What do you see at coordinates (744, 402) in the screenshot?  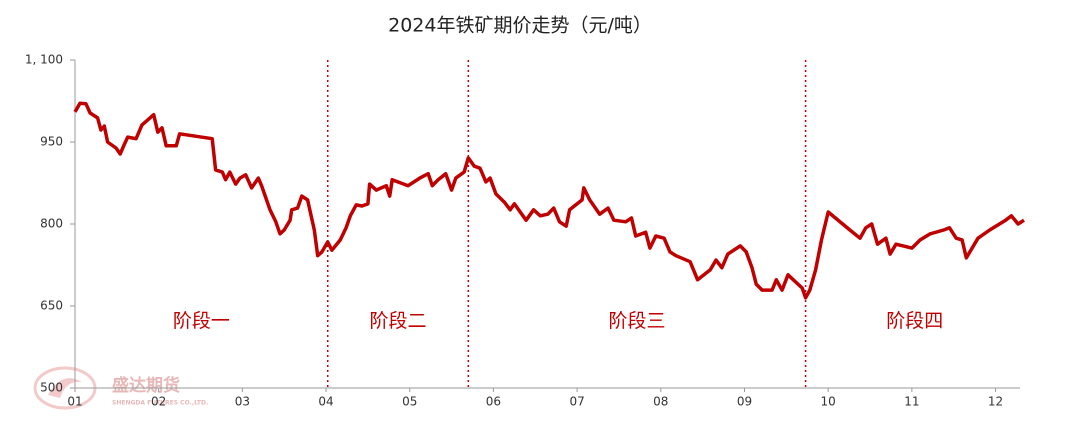 I see `x-tick-label: 09` at bounding box center [744, 402].